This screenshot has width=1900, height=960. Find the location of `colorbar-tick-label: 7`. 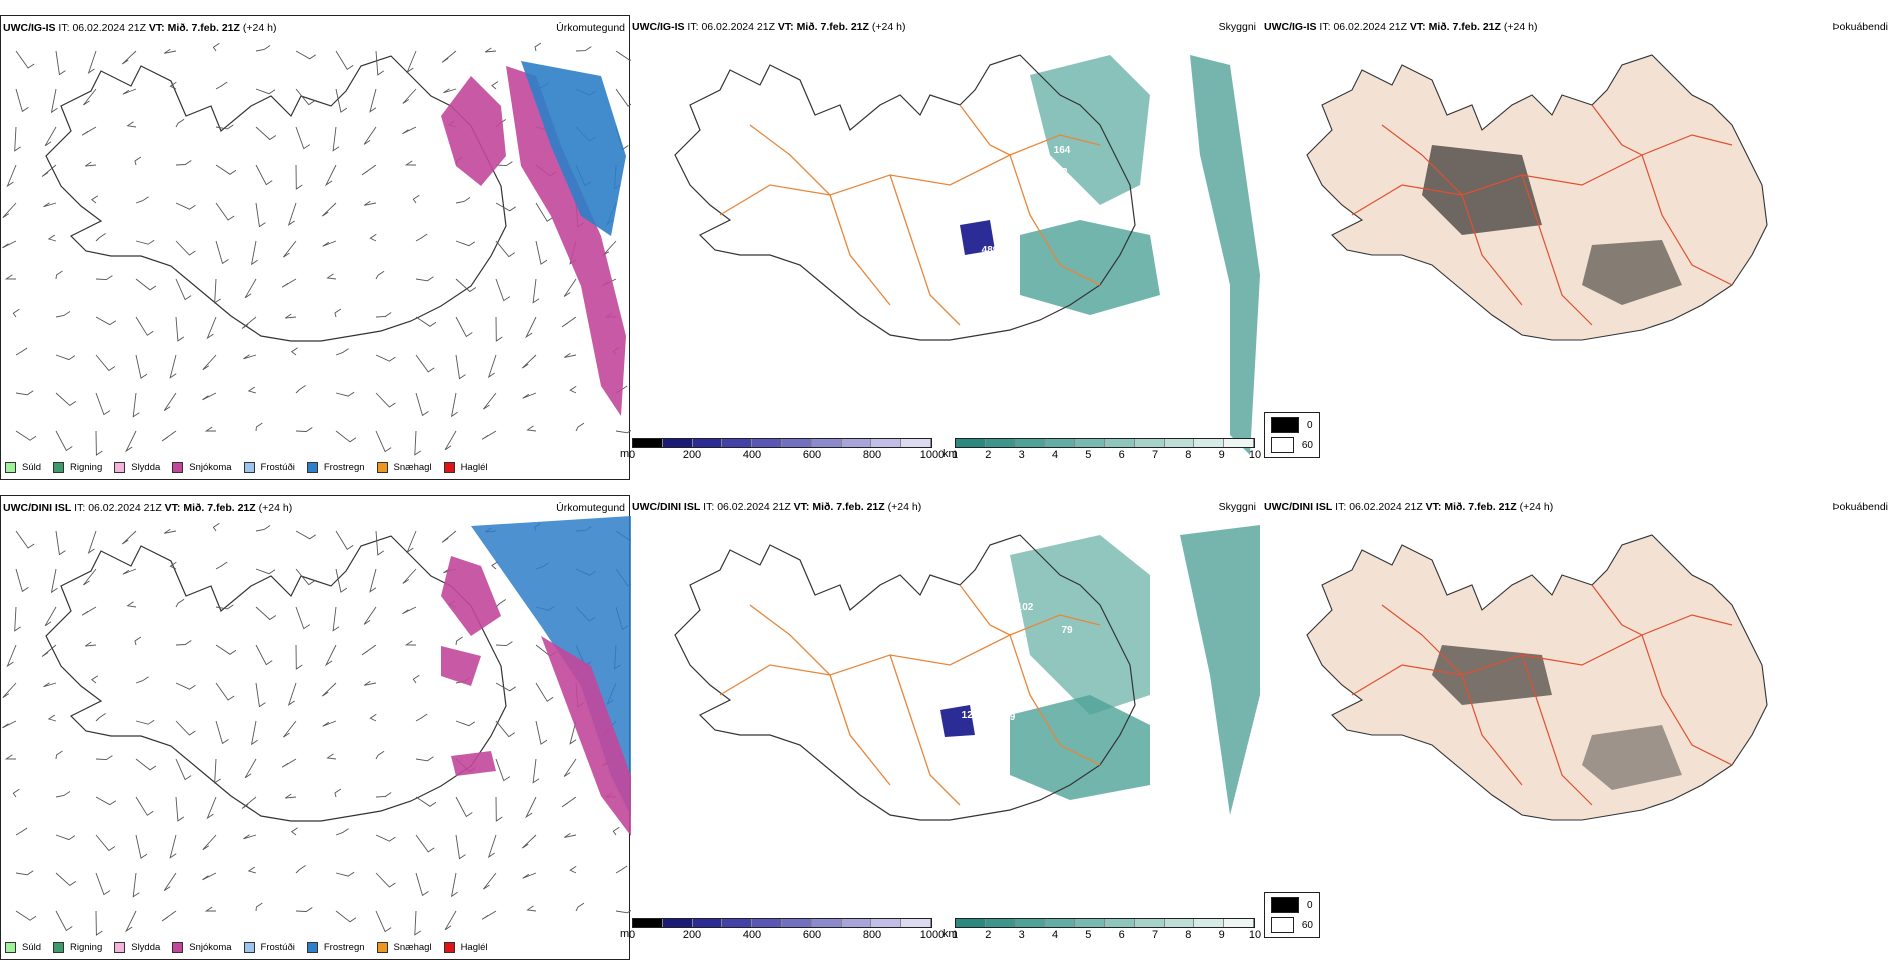

colorbar-tick-label: 7 is located at coordinates (1155, 455).